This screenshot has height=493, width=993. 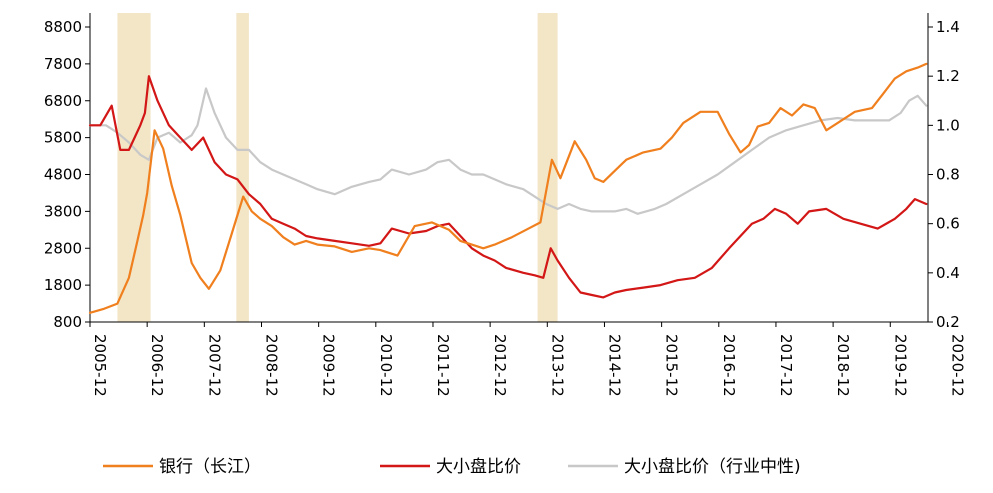 What do you see at coordinates (63, 101) in the screenshot?
I see `y-left-tick-label: 6800` at bounding box center [63, 101].